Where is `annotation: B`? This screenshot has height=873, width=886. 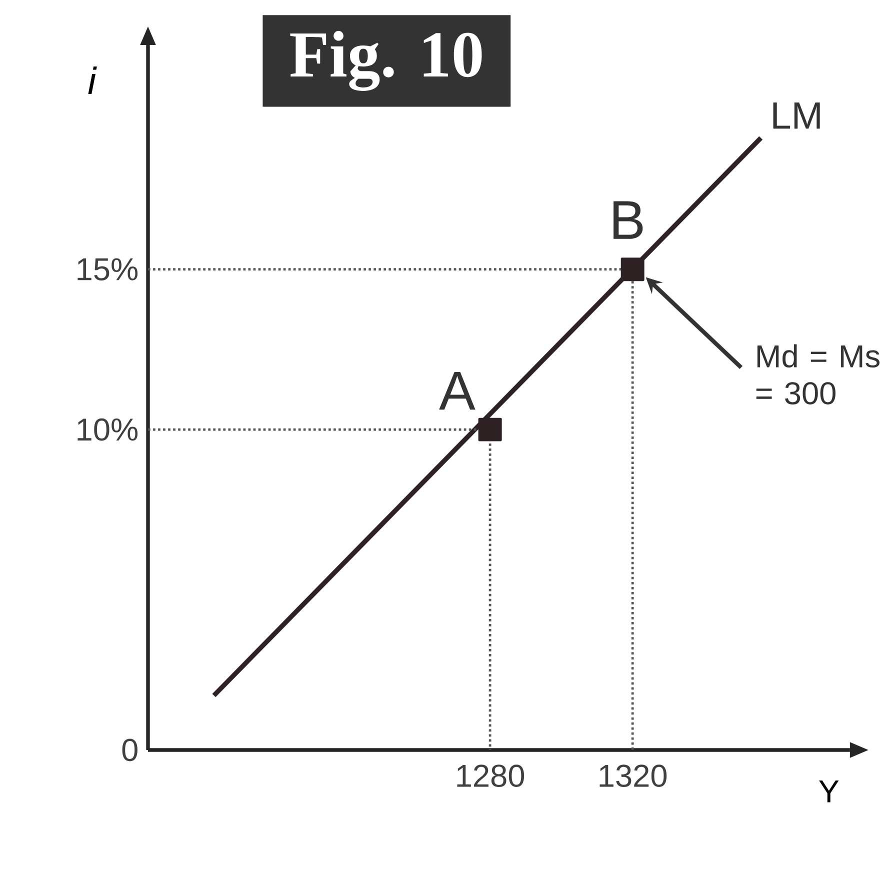 annotation: B is located at coordinates (628, 220).